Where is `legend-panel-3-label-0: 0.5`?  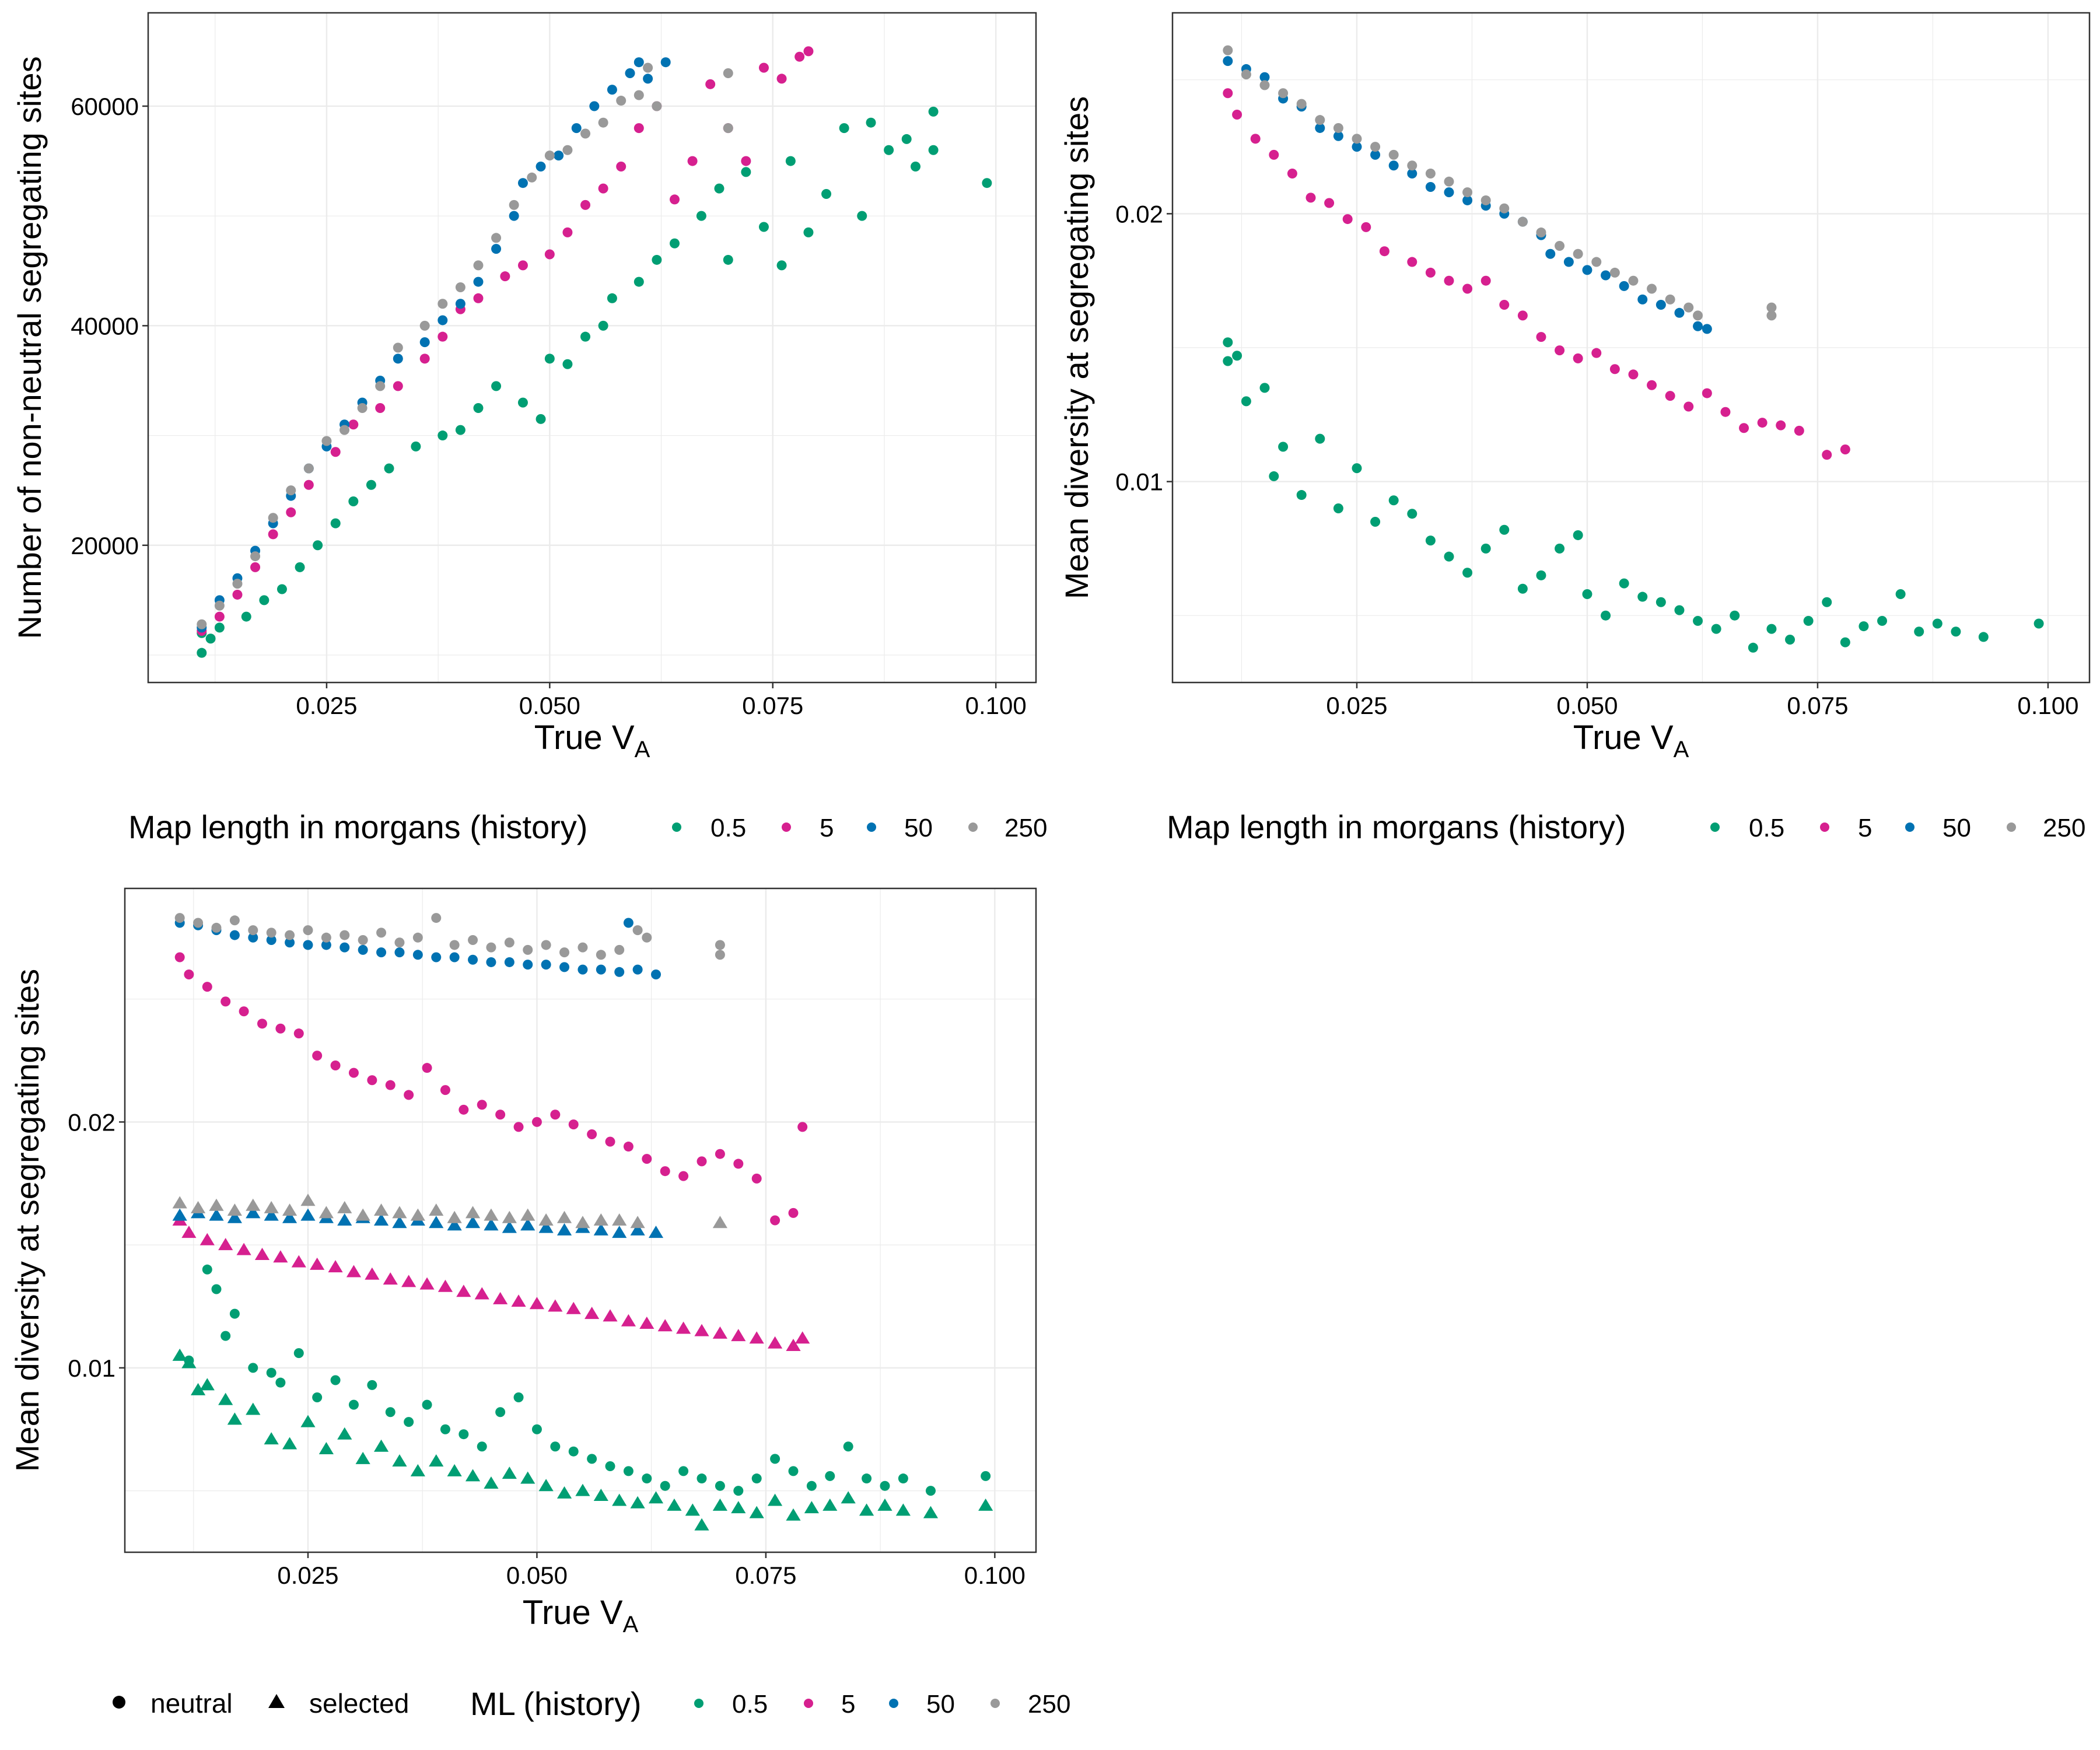 legend-panel-3-label-0: 0.5 is located at coordinates (750, 1704).